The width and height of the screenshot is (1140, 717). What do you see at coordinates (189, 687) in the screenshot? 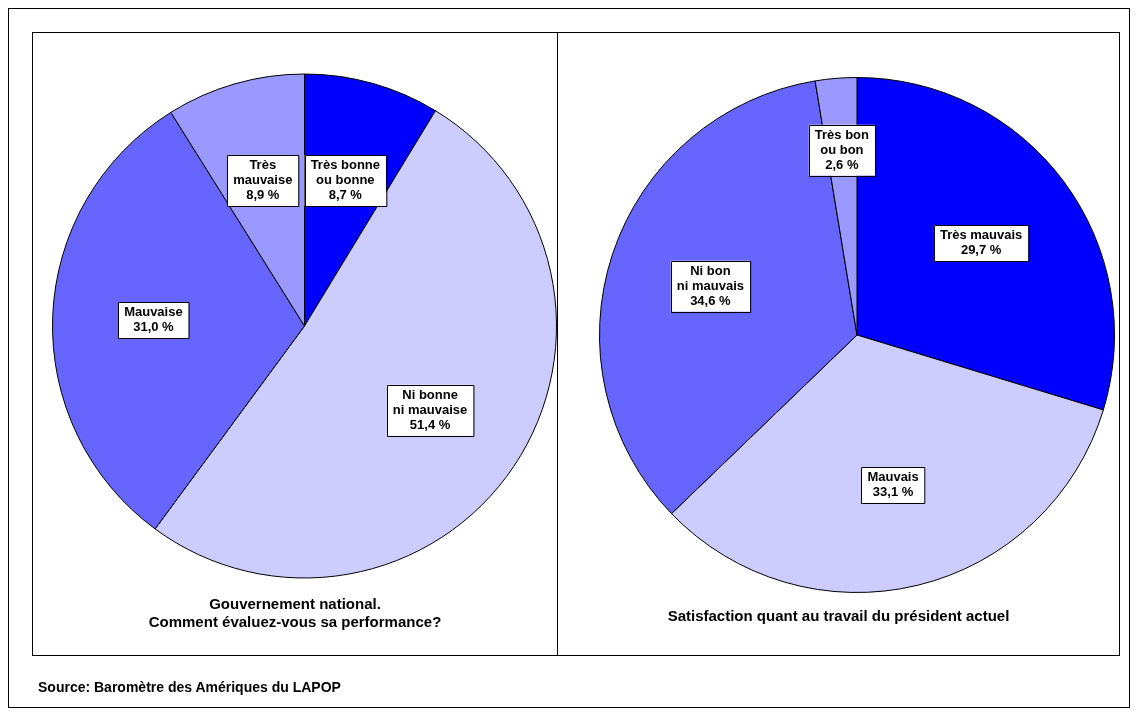
I see `source-note: Source: Baromètre des Amériques du LAPOP` at bounding box center [189, 687].